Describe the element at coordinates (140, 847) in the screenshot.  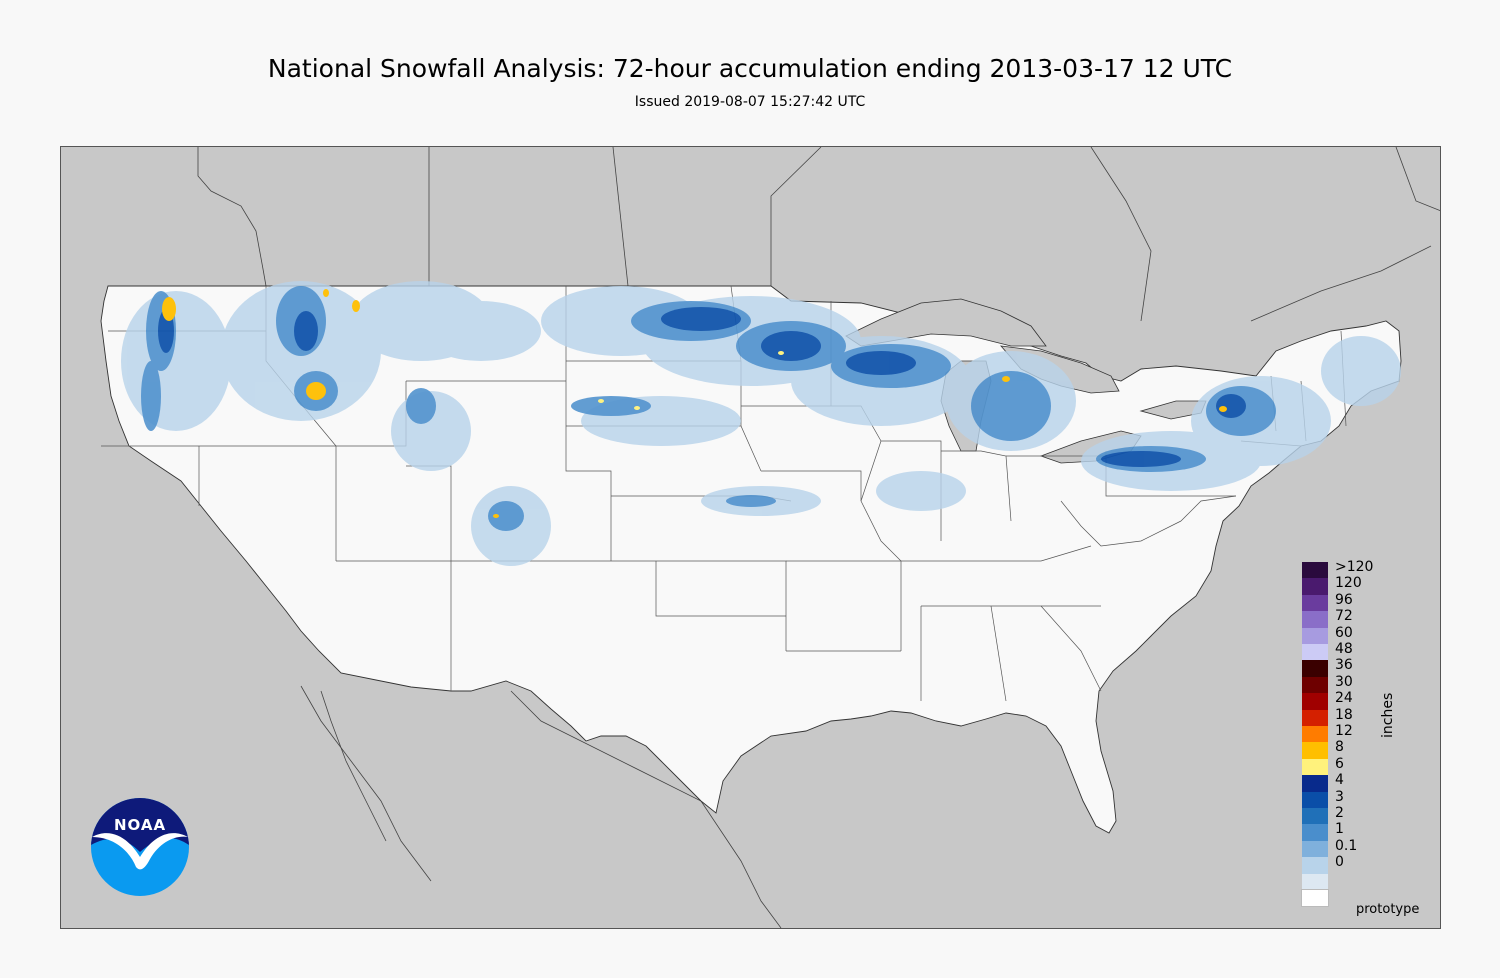
I see `noaa-logo: NOAA` at that location.